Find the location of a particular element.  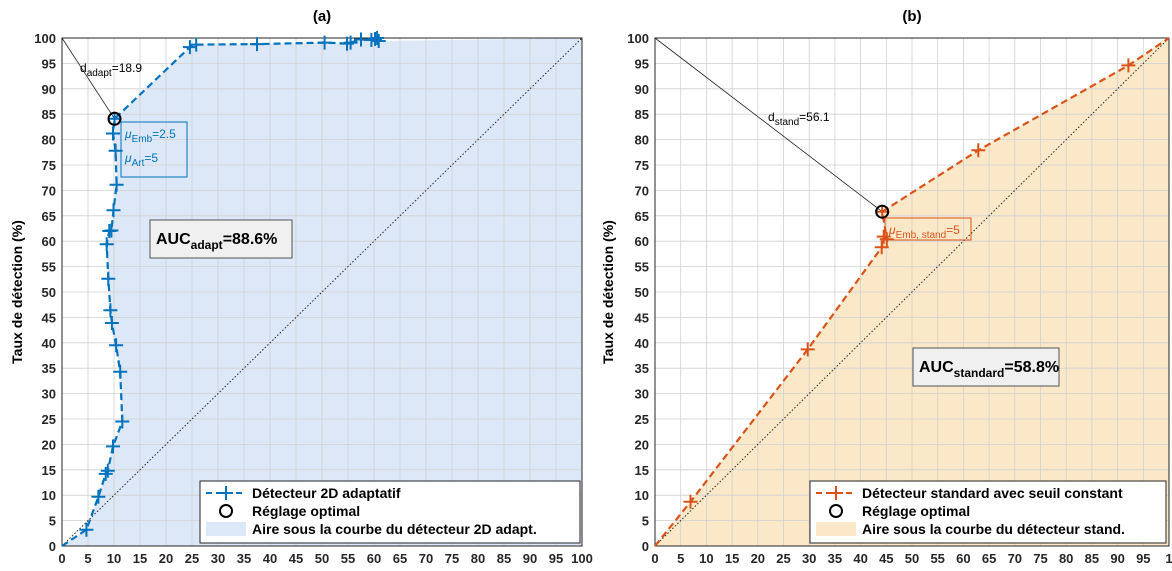

y-tick-label: 10 is located at coordinates (642, 495).